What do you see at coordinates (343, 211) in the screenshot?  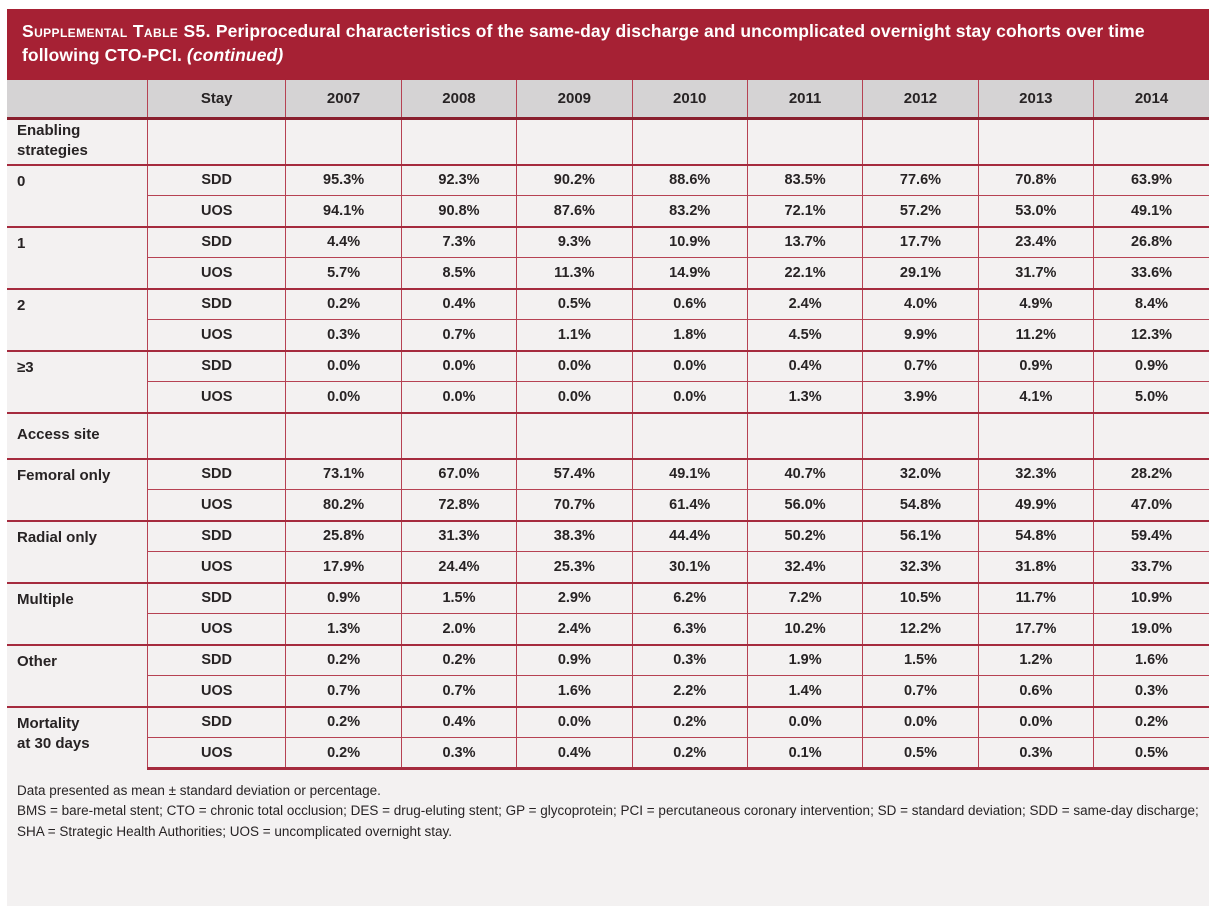 I see `data-value: 94.1%` at bounding box center [343, 211].